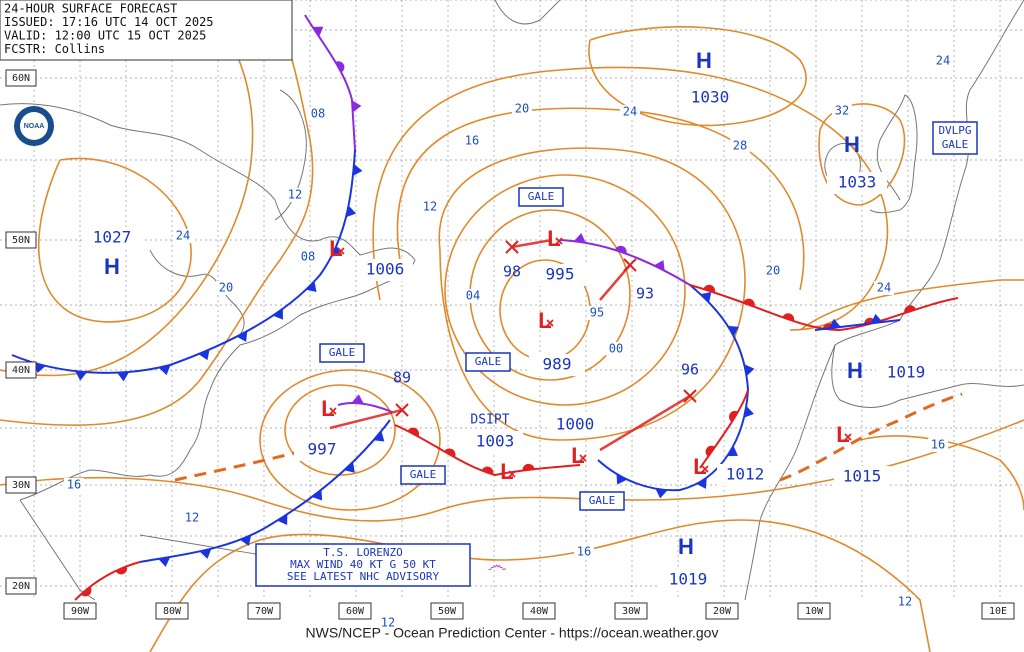  I want to click on forecast-pressure: 93, so click(645, 294).